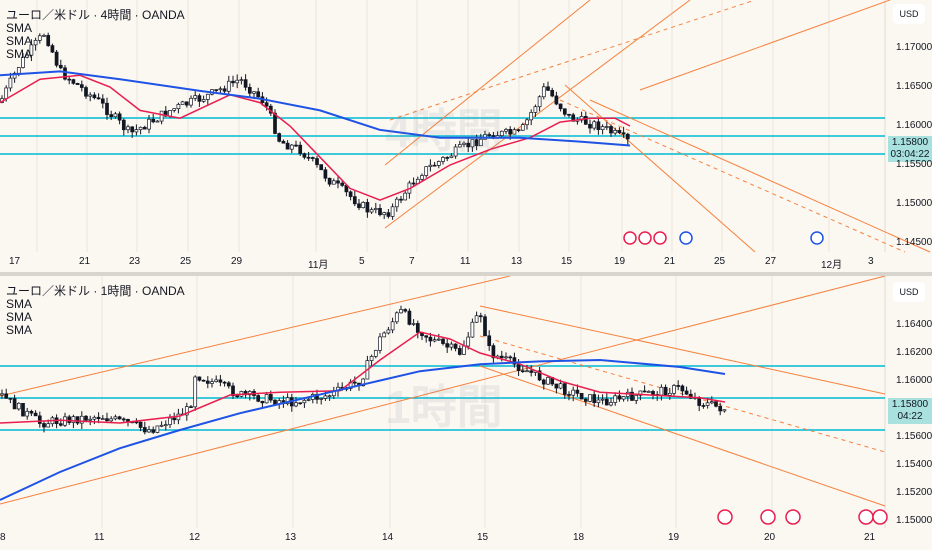 The image size is (932, 550). Describe the element at coordinates (95, 291) in the screenshot. I see `symbol-title: ユーロ／米ドル · 1時間 · OANDA` at that location.